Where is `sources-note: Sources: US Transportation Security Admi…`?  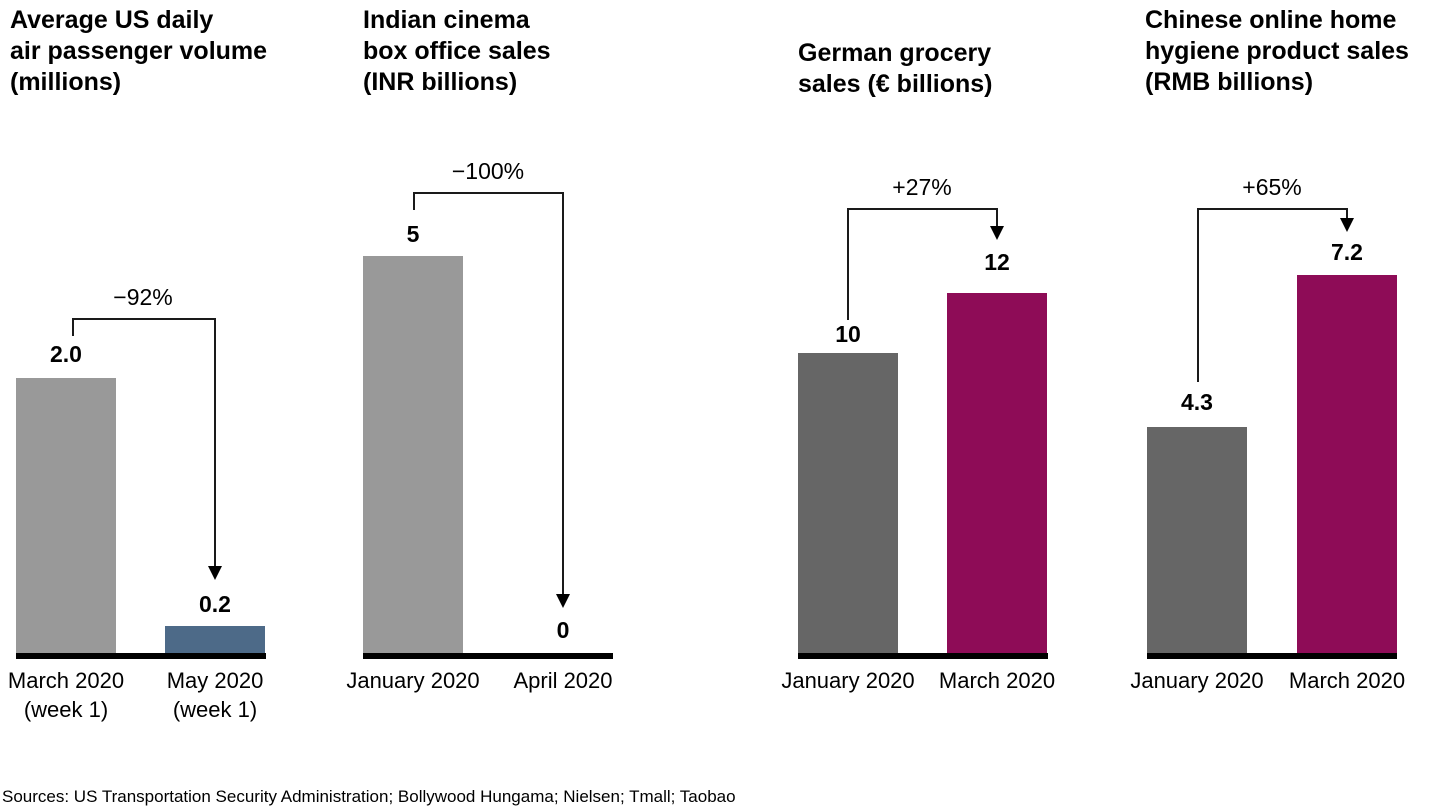
sources-note: Sources: US Transportation Security Admi… is located at coordinates (369, 796).